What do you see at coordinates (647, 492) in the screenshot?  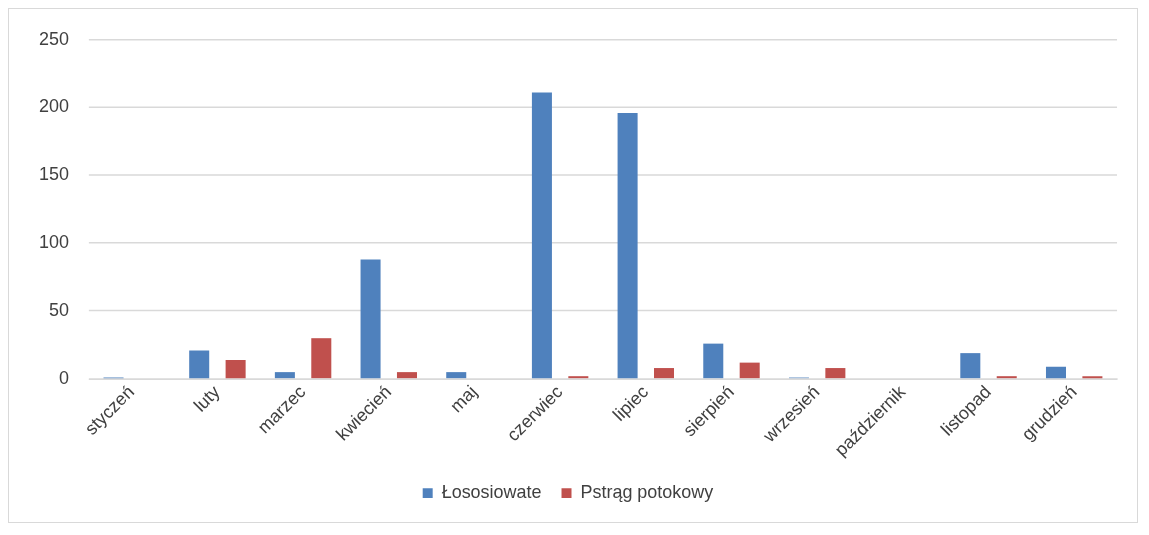 I see `legend-label: Pstrąg potokowy` at bounding box center [647, 492].